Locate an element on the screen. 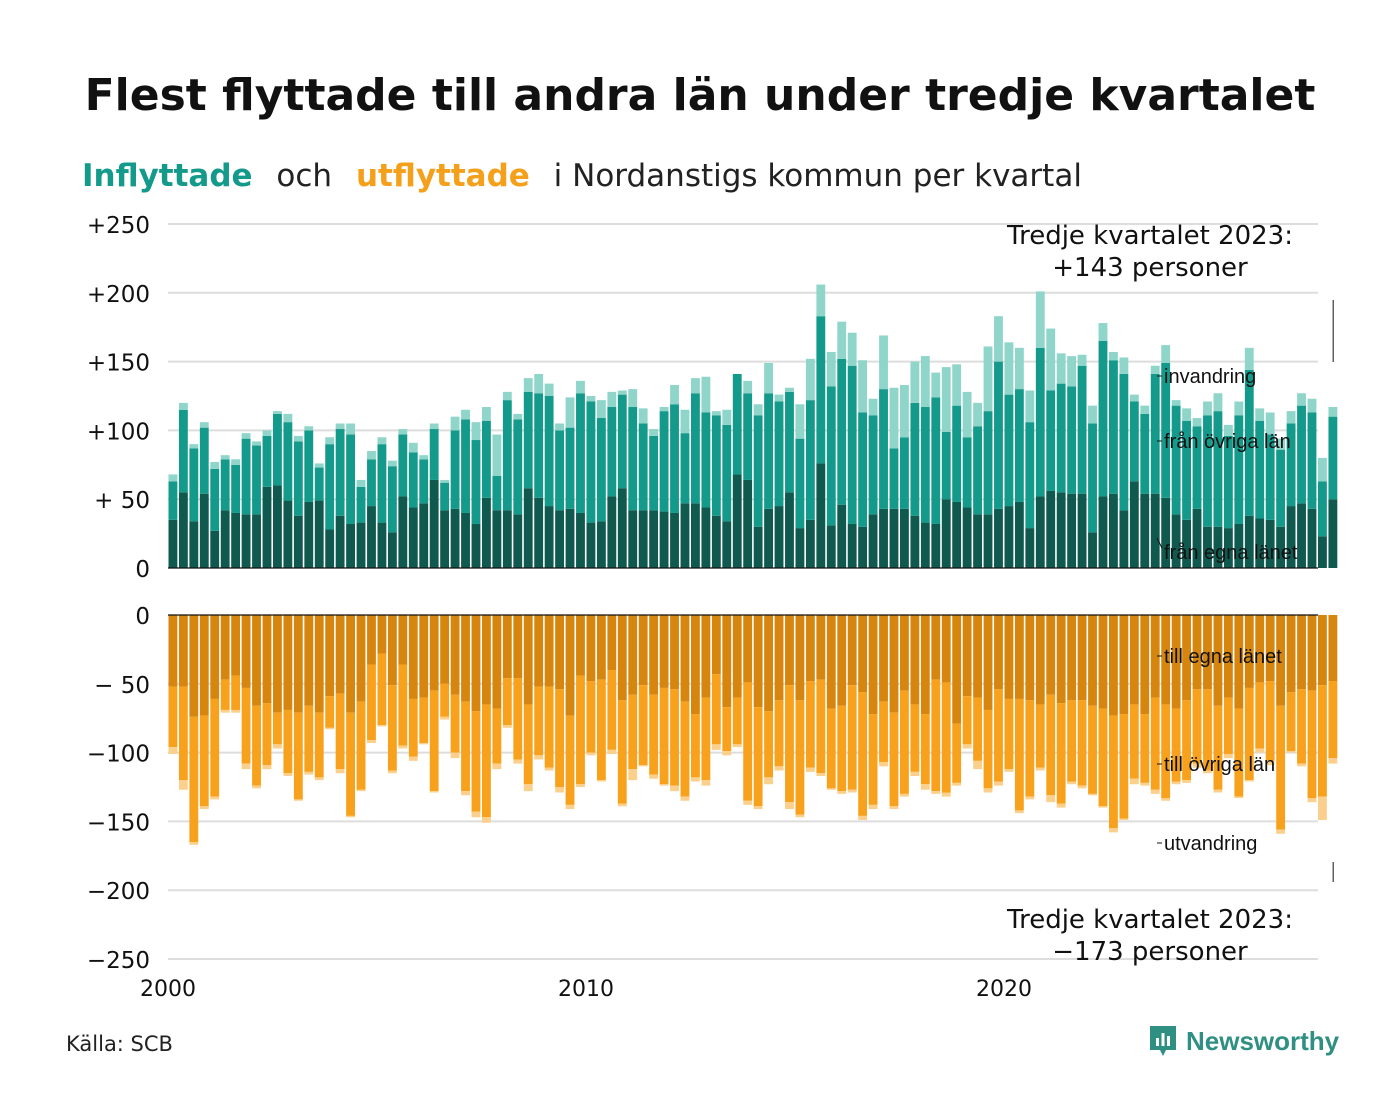 Image resolution: width=1400 pixels, height=1120 pixels. series-label-in: från egna länet is located at coordinates (1231, 553).